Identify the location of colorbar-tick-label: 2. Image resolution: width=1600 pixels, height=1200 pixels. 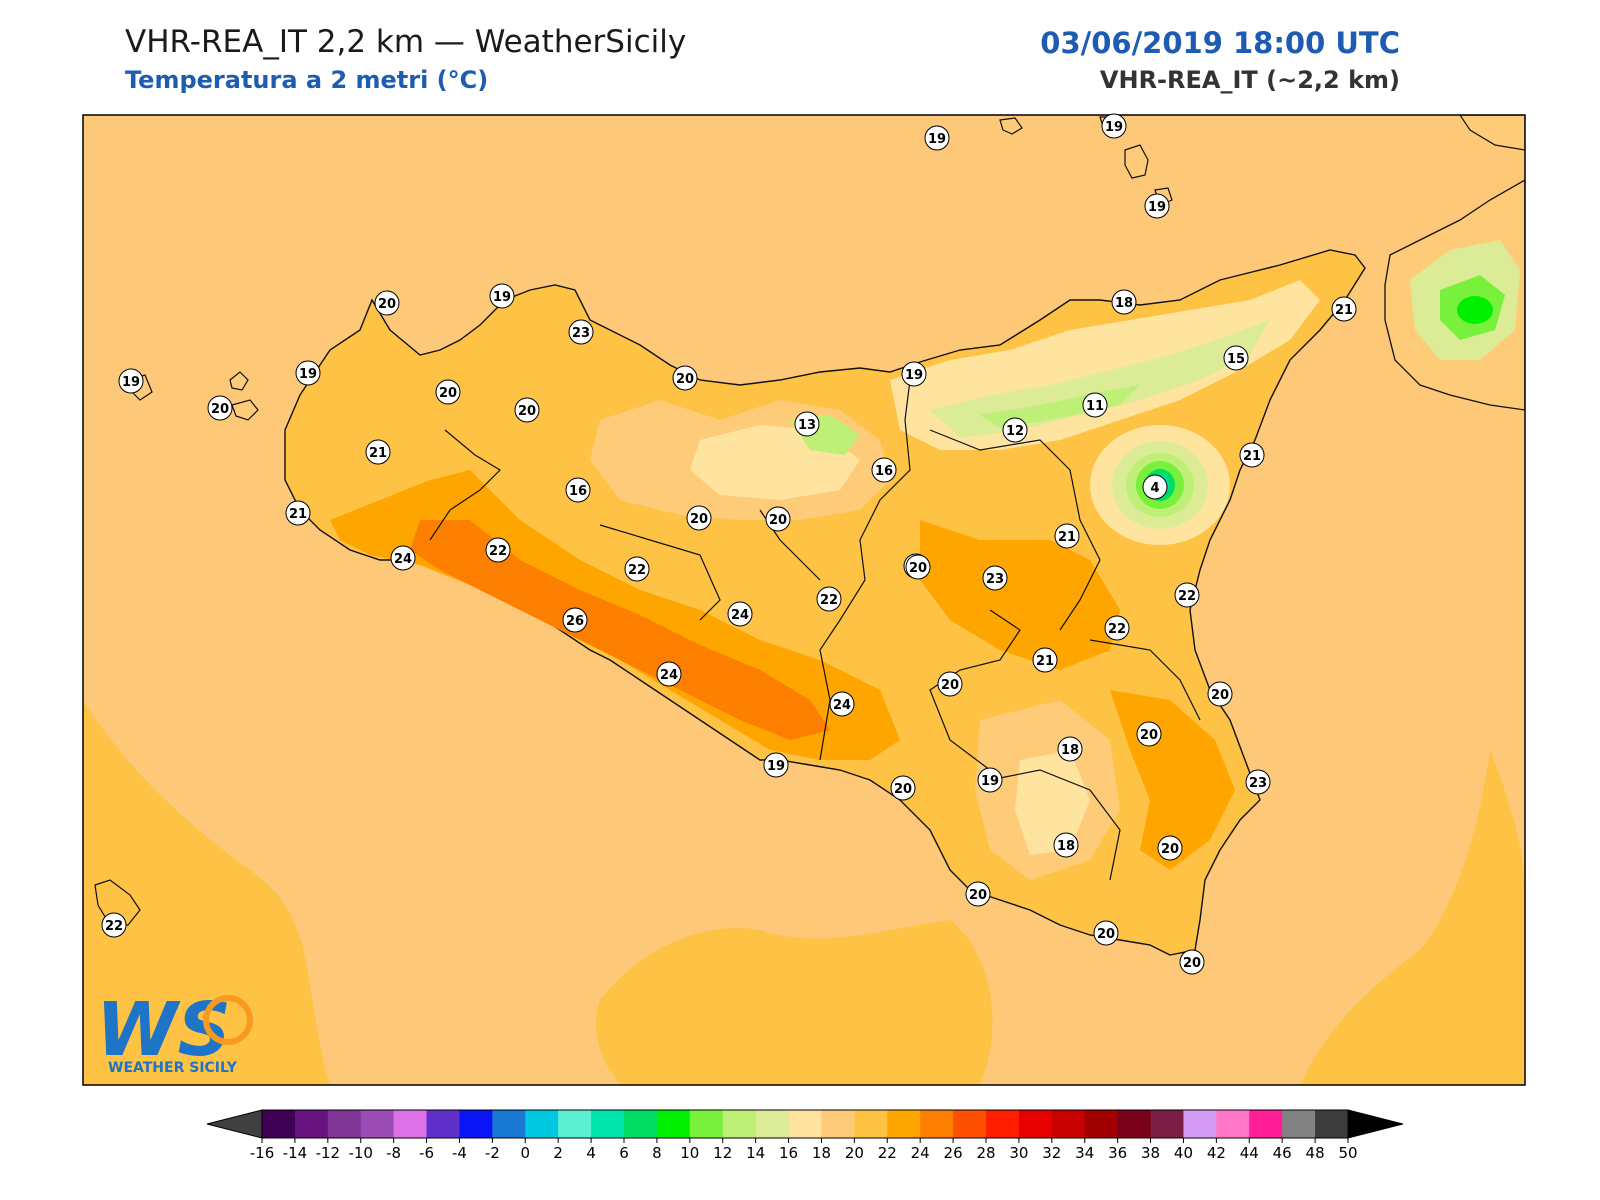
(558, 1153).